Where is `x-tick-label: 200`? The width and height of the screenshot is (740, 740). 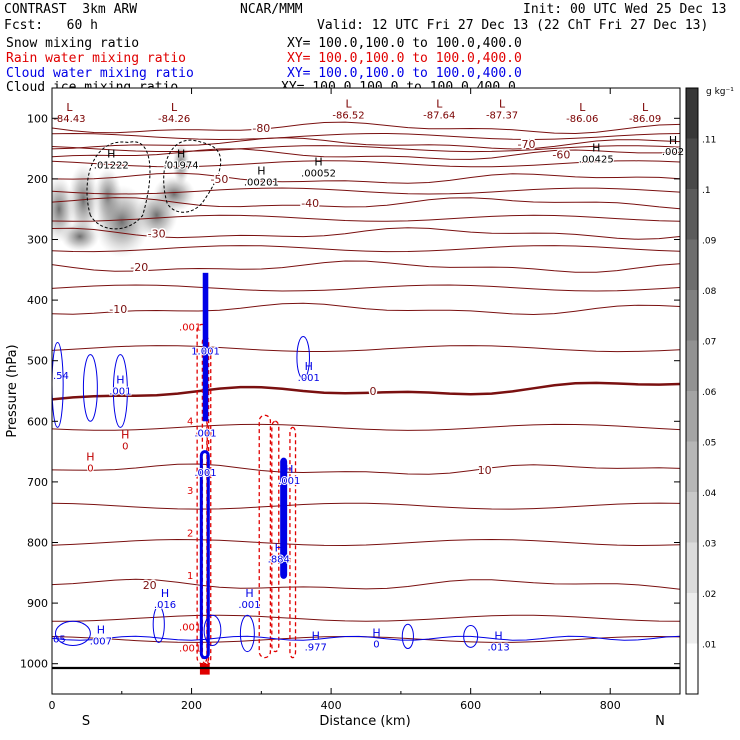
x-tick-label: 200 is located at coordinates (191, 705).